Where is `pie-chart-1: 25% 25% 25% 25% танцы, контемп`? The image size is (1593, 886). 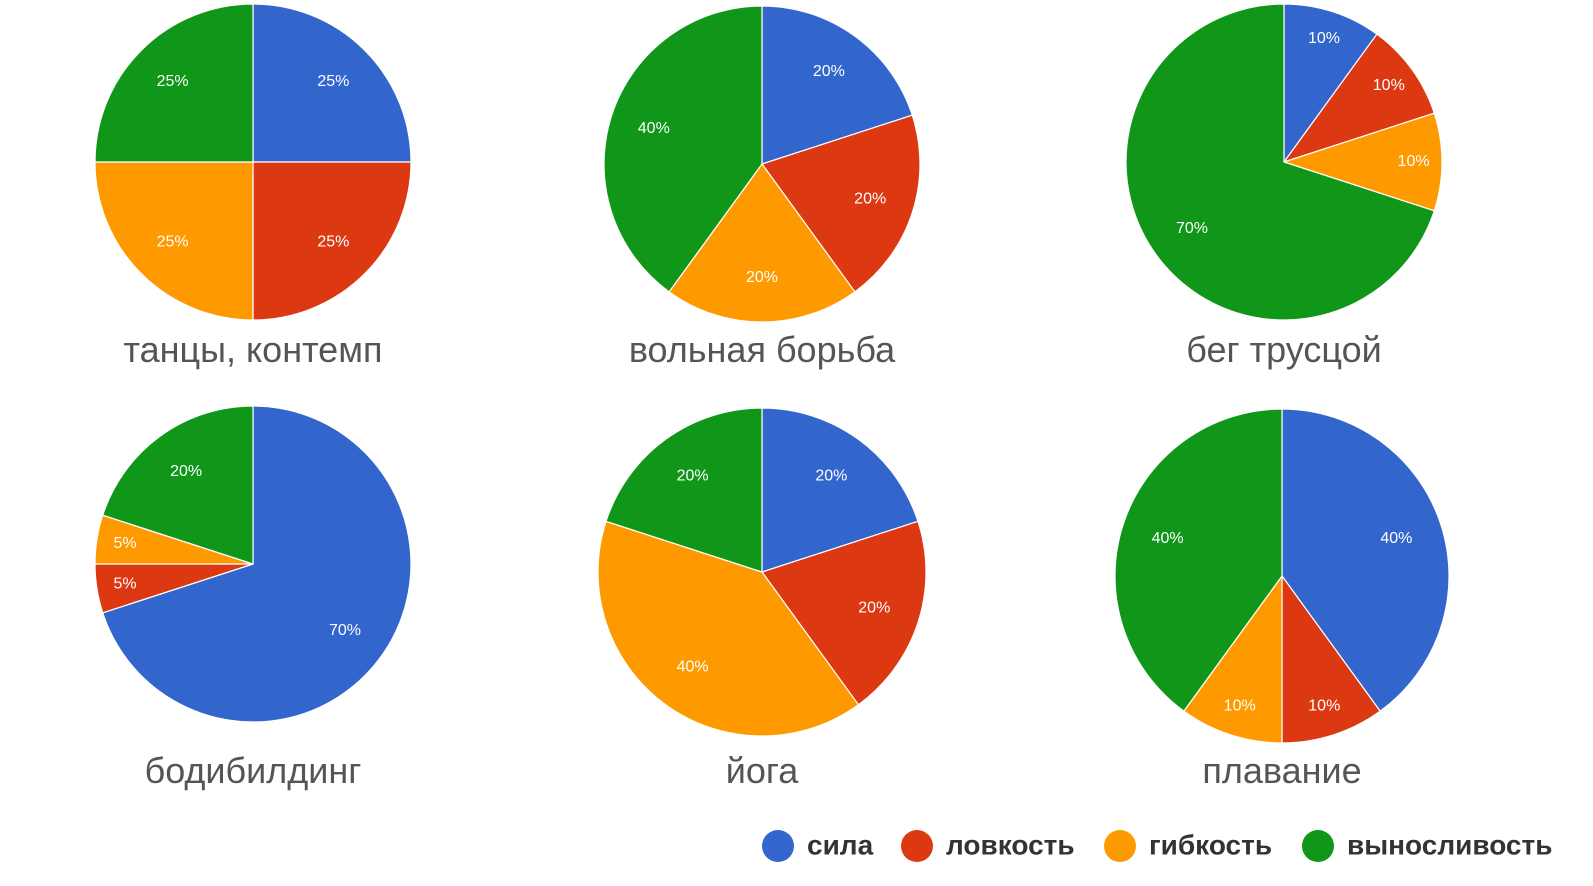
pie-chart-1: 25% 25% 25% 25% танцы, контемп is located at coordinates (253, 186).